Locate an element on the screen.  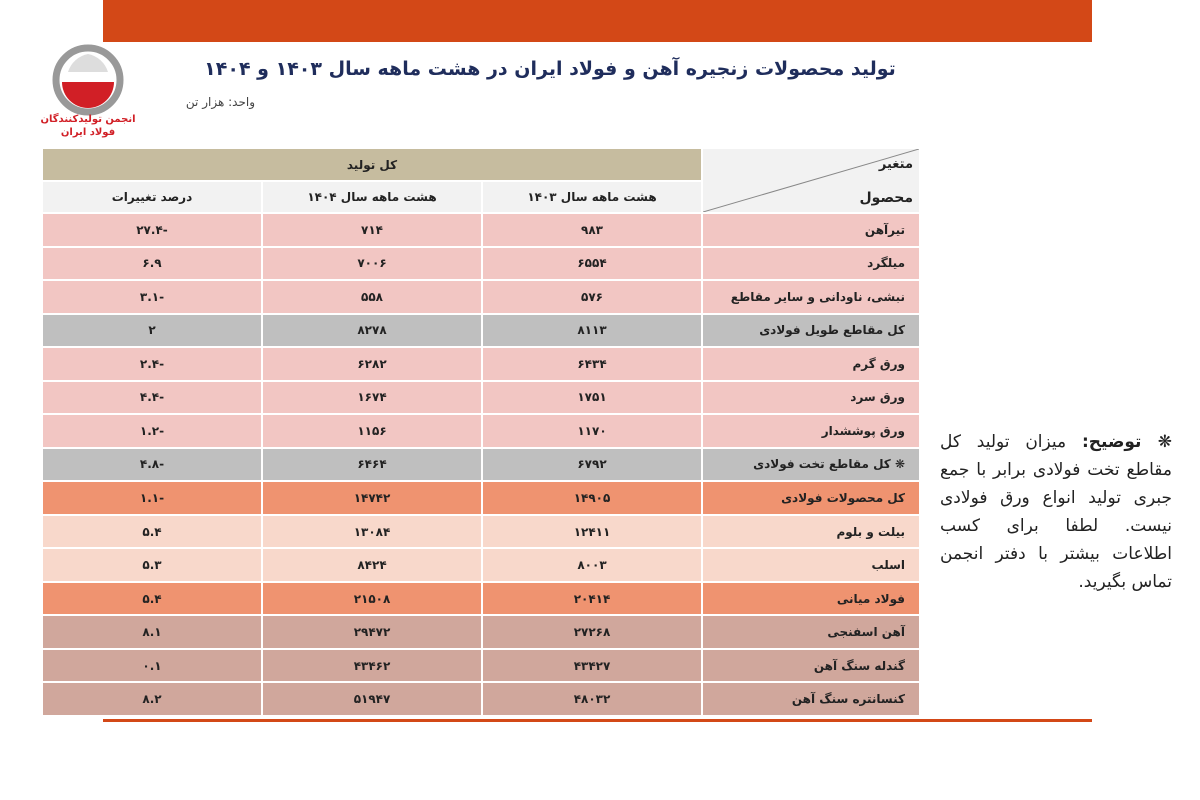
value-cell: ۱۶۷۴ is located at coordinates (372, 397).